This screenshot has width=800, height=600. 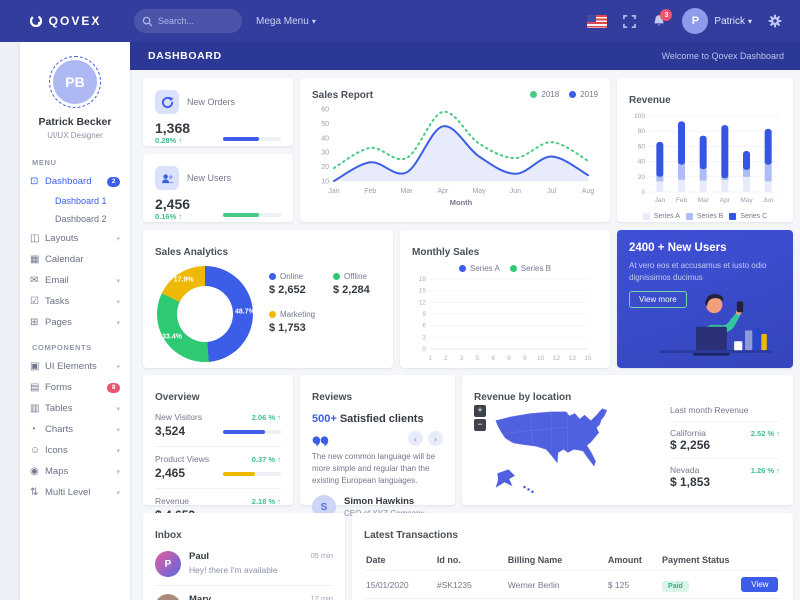 I want to click on svg-text: 0, so click(x=643, y=192).